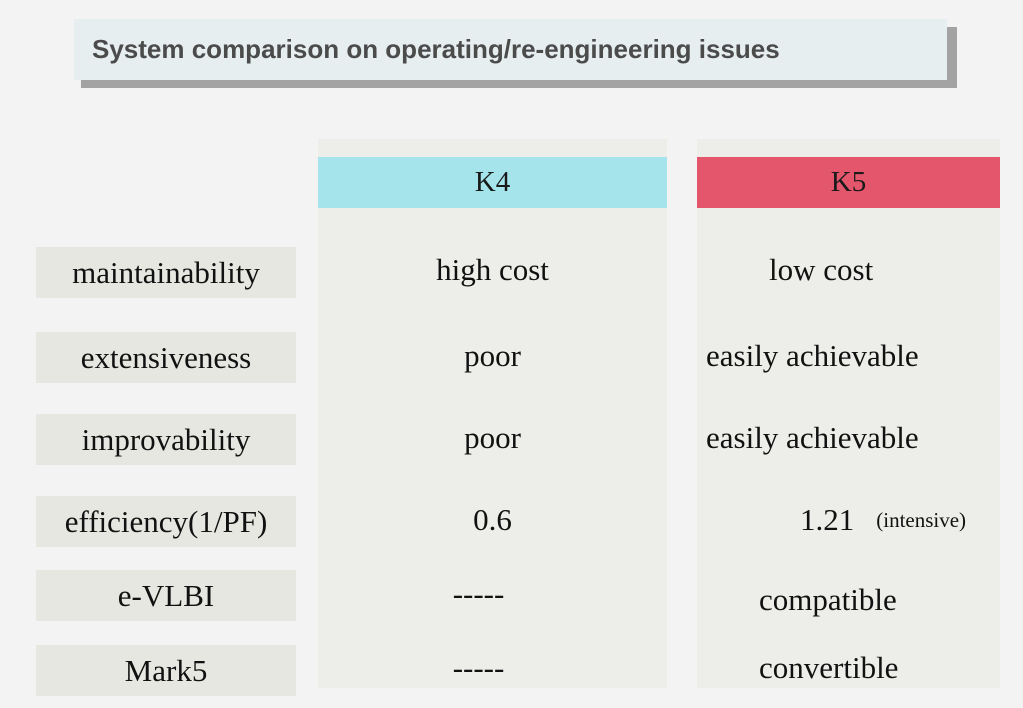 The height and width of the screenshot is (708, 1023). What do you see at coordinates (829, 667) in the screenshot?
I see `k5-value: convertible` at bounding box center [829, 667].